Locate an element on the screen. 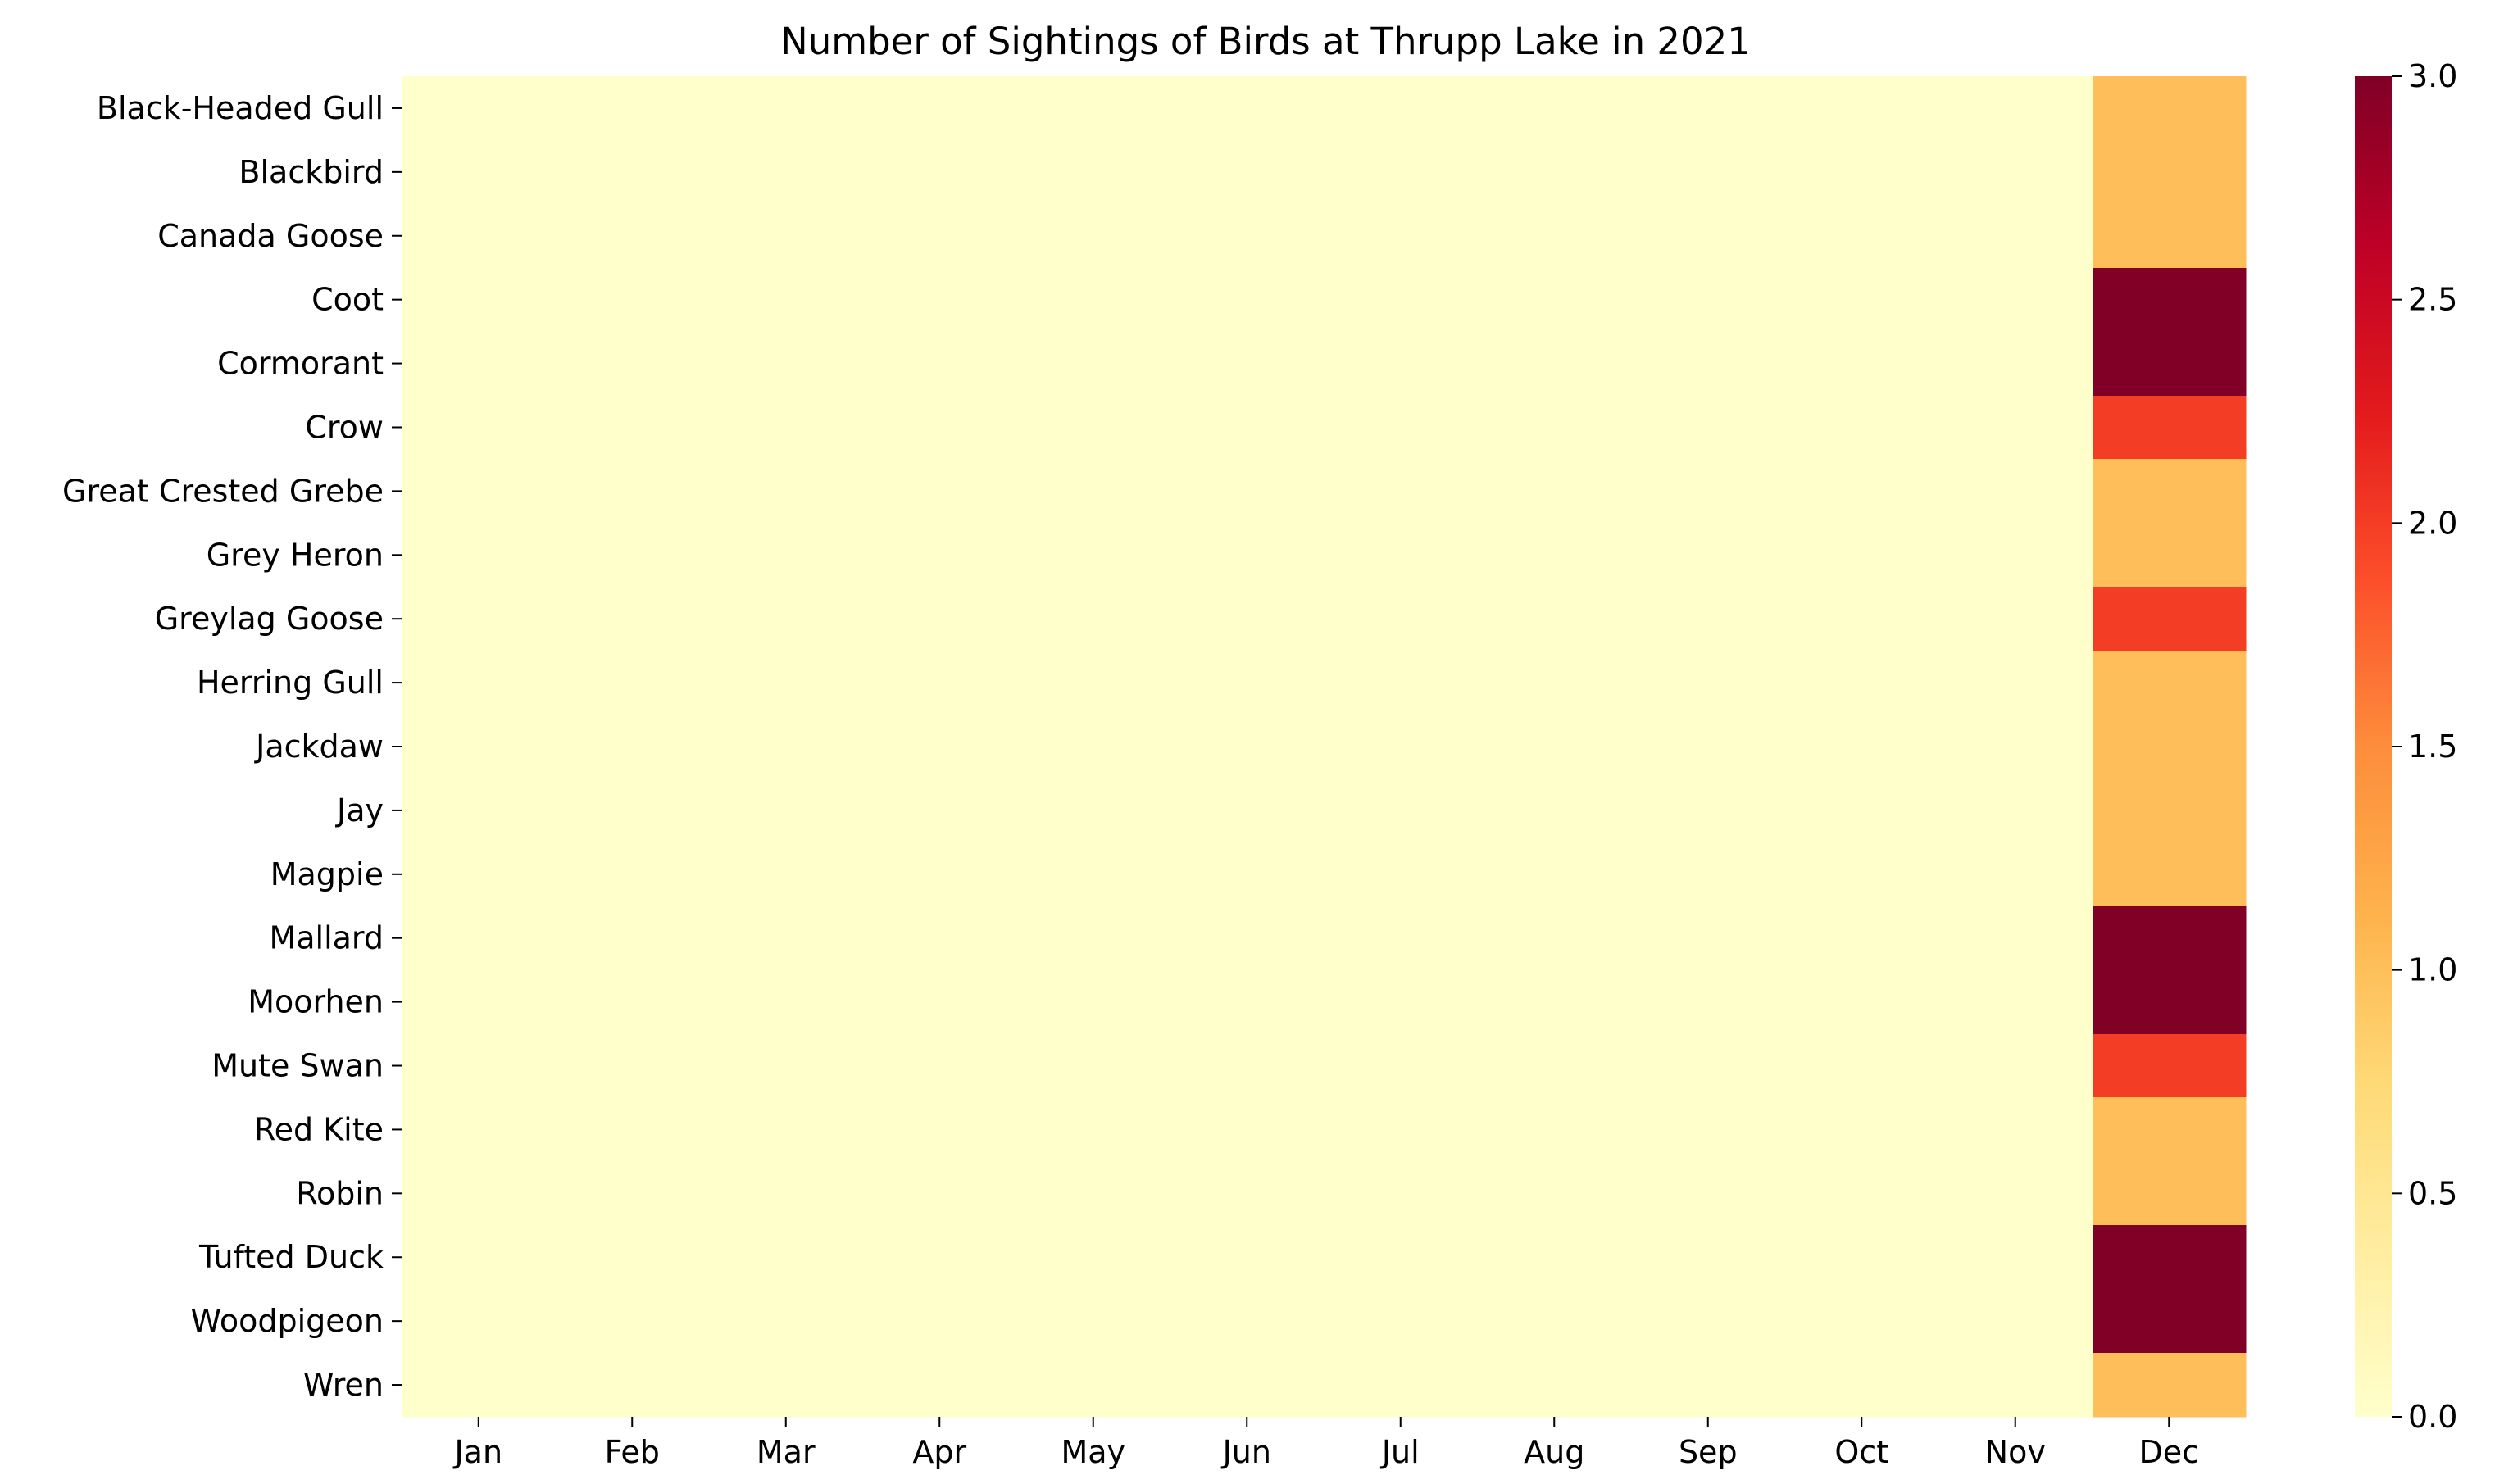 The image size is (2513, 1484). colorbar-tick-label: 3.0 is located at coordinates (2432, 76).